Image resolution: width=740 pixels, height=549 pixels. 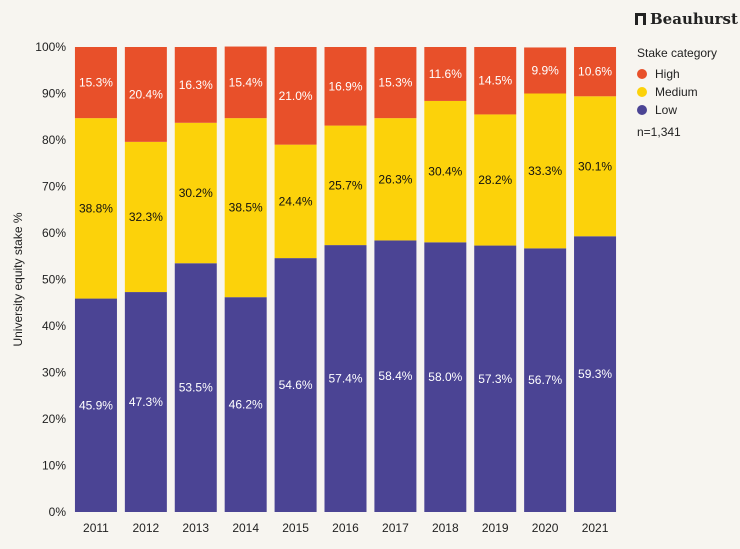 What do you see at coordinates (54, 373) in the screenshot?
I see `y-tick-label: 30%` at bounding box center [54, 373].